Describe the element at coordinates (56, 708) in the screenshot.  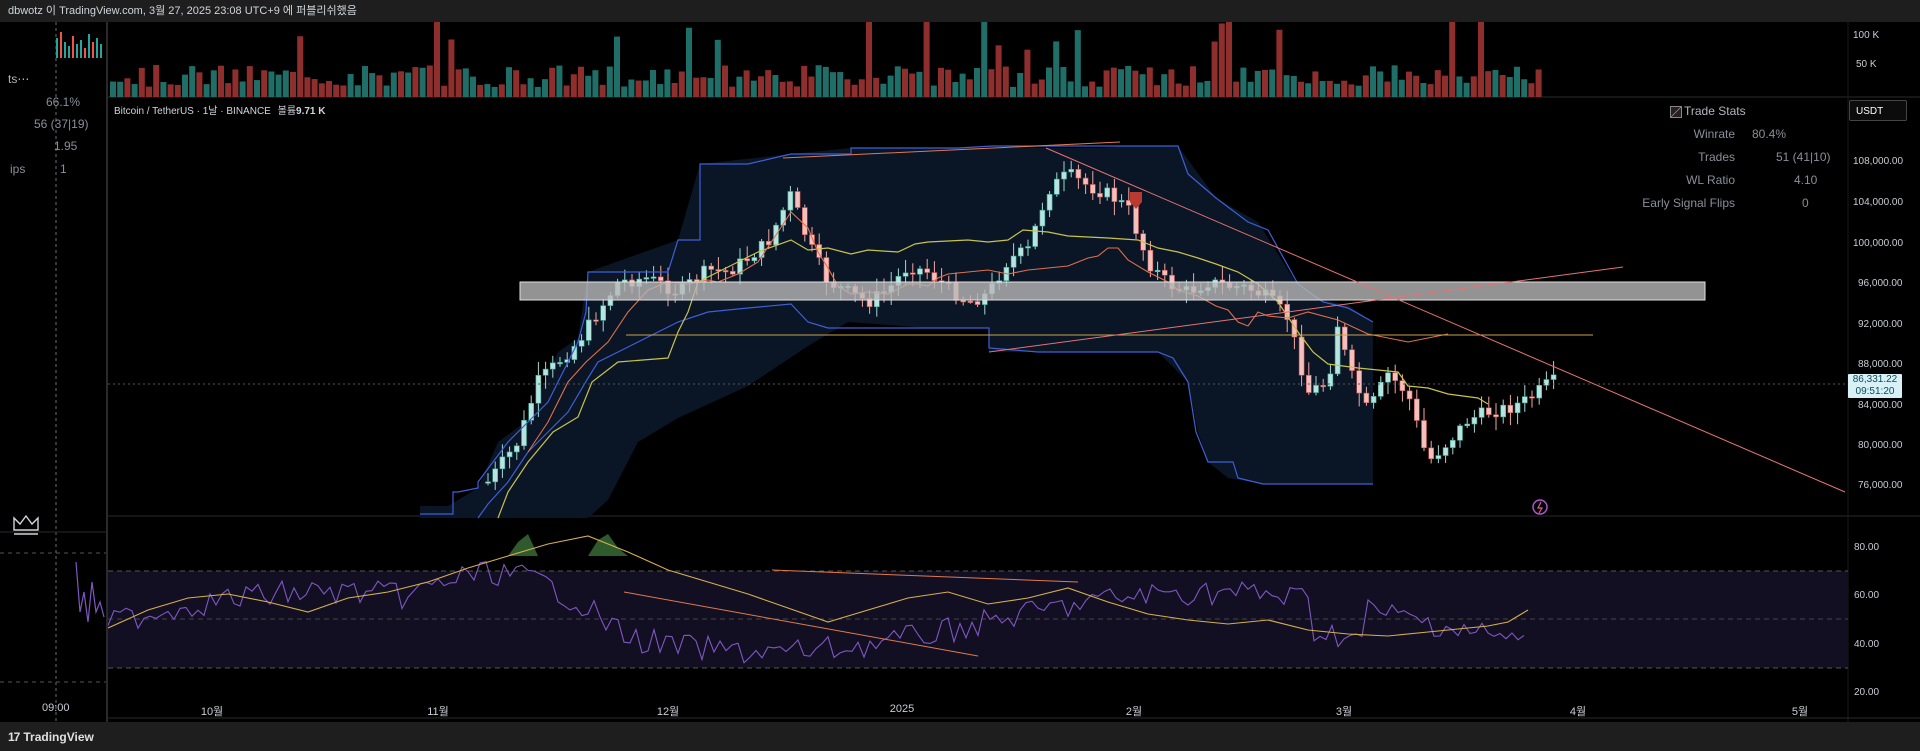
I see `left-time-label: 09:00` at that location.